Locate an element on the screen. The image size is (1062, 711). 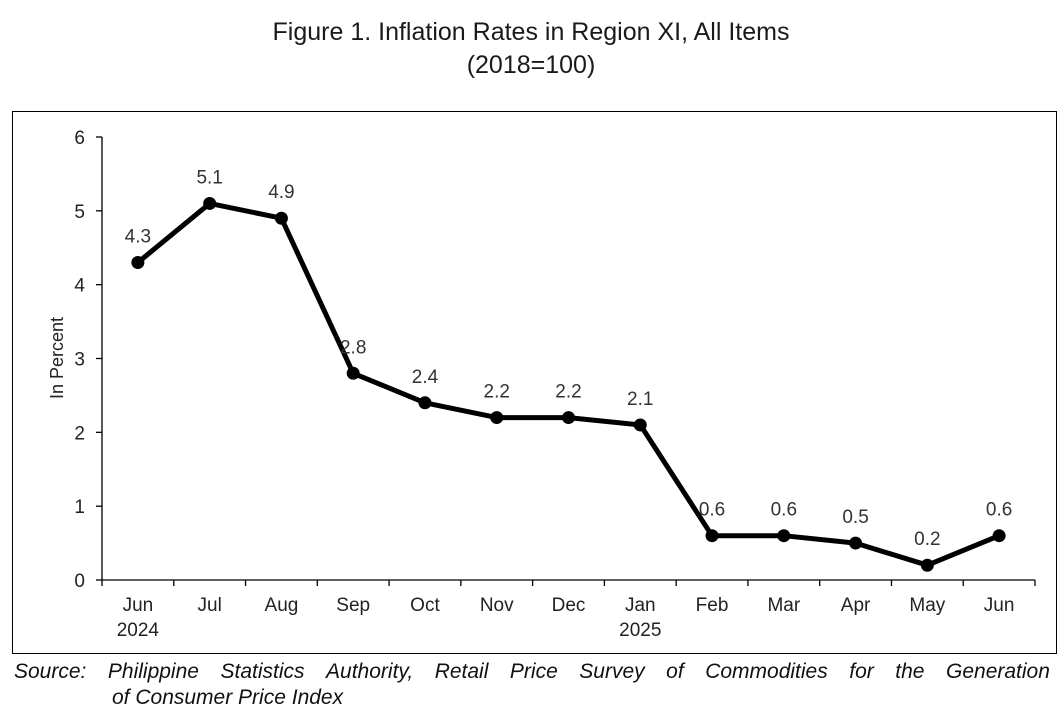
x-tick-label: Jul is located at coordinates (210, 605).